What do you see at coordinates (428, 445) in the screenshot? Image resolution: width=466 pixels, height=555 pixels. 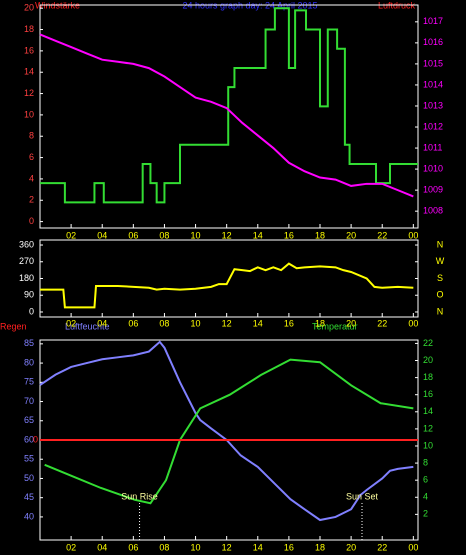 I see `y2-tick-label: 10` at bounding box center [428, 445].